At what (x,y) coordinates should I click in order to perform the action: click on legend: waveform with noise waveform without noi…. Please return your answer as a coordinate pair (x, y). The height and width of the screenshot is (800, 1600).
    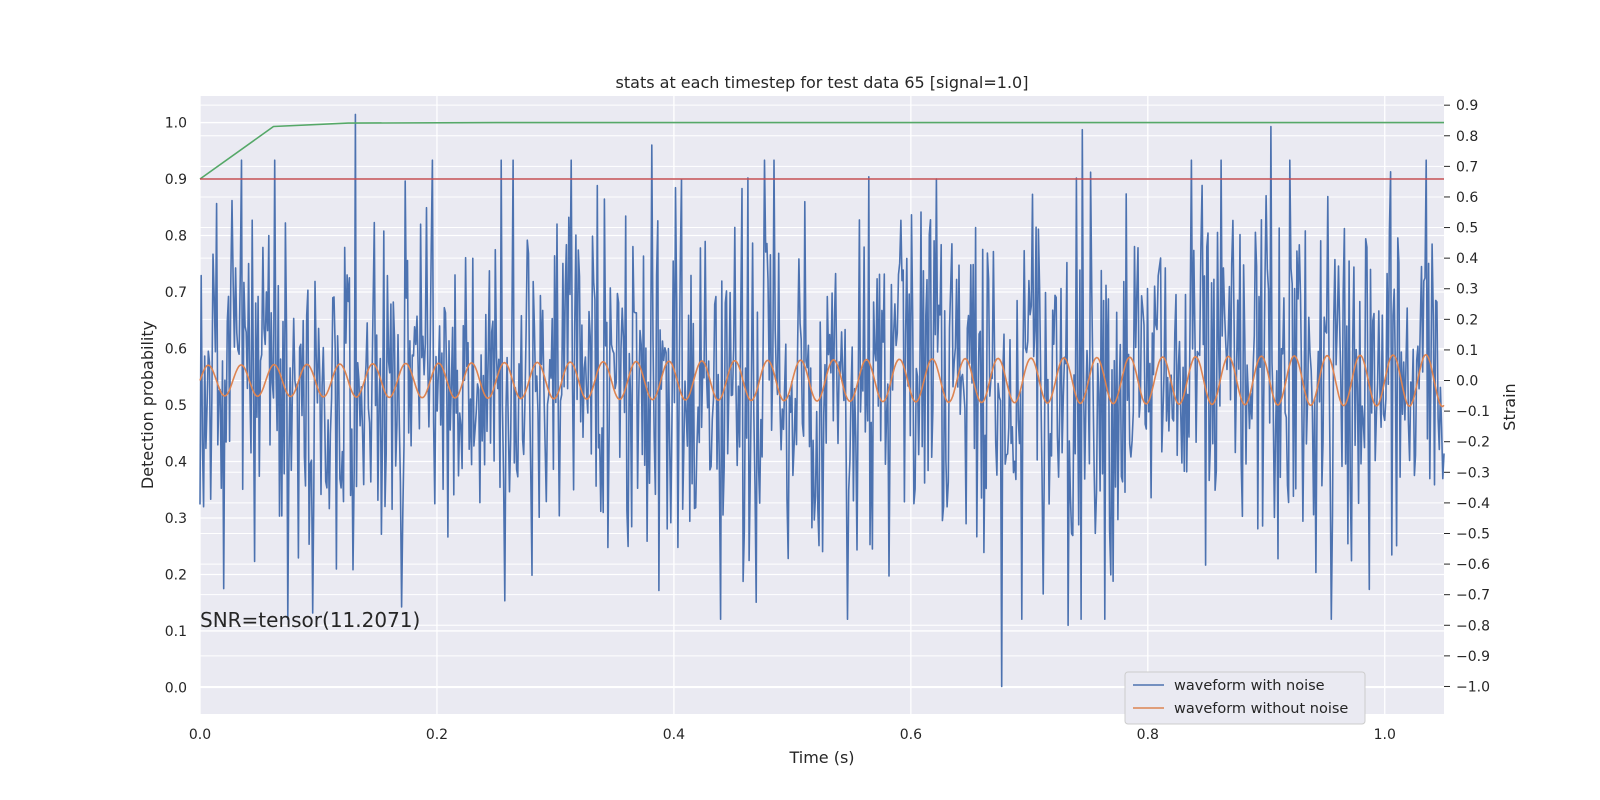
    Looking at the image, I should click on (1245, 698).